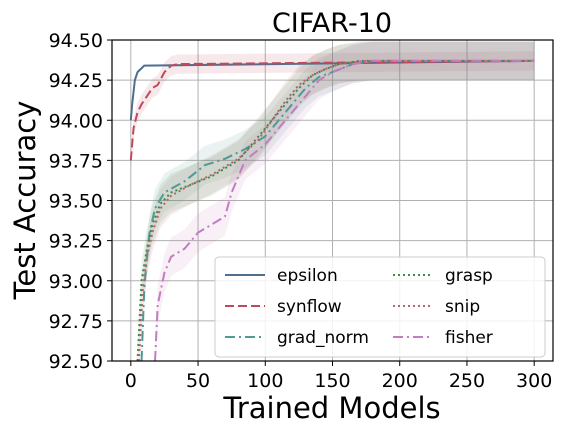 The height and width of the screenshot is (435, 566). What do you see at coordinates (323, 338) in the screenshot?
I see `legend-grad_norm-label: grad_norm` at bounding box center [323, 338].